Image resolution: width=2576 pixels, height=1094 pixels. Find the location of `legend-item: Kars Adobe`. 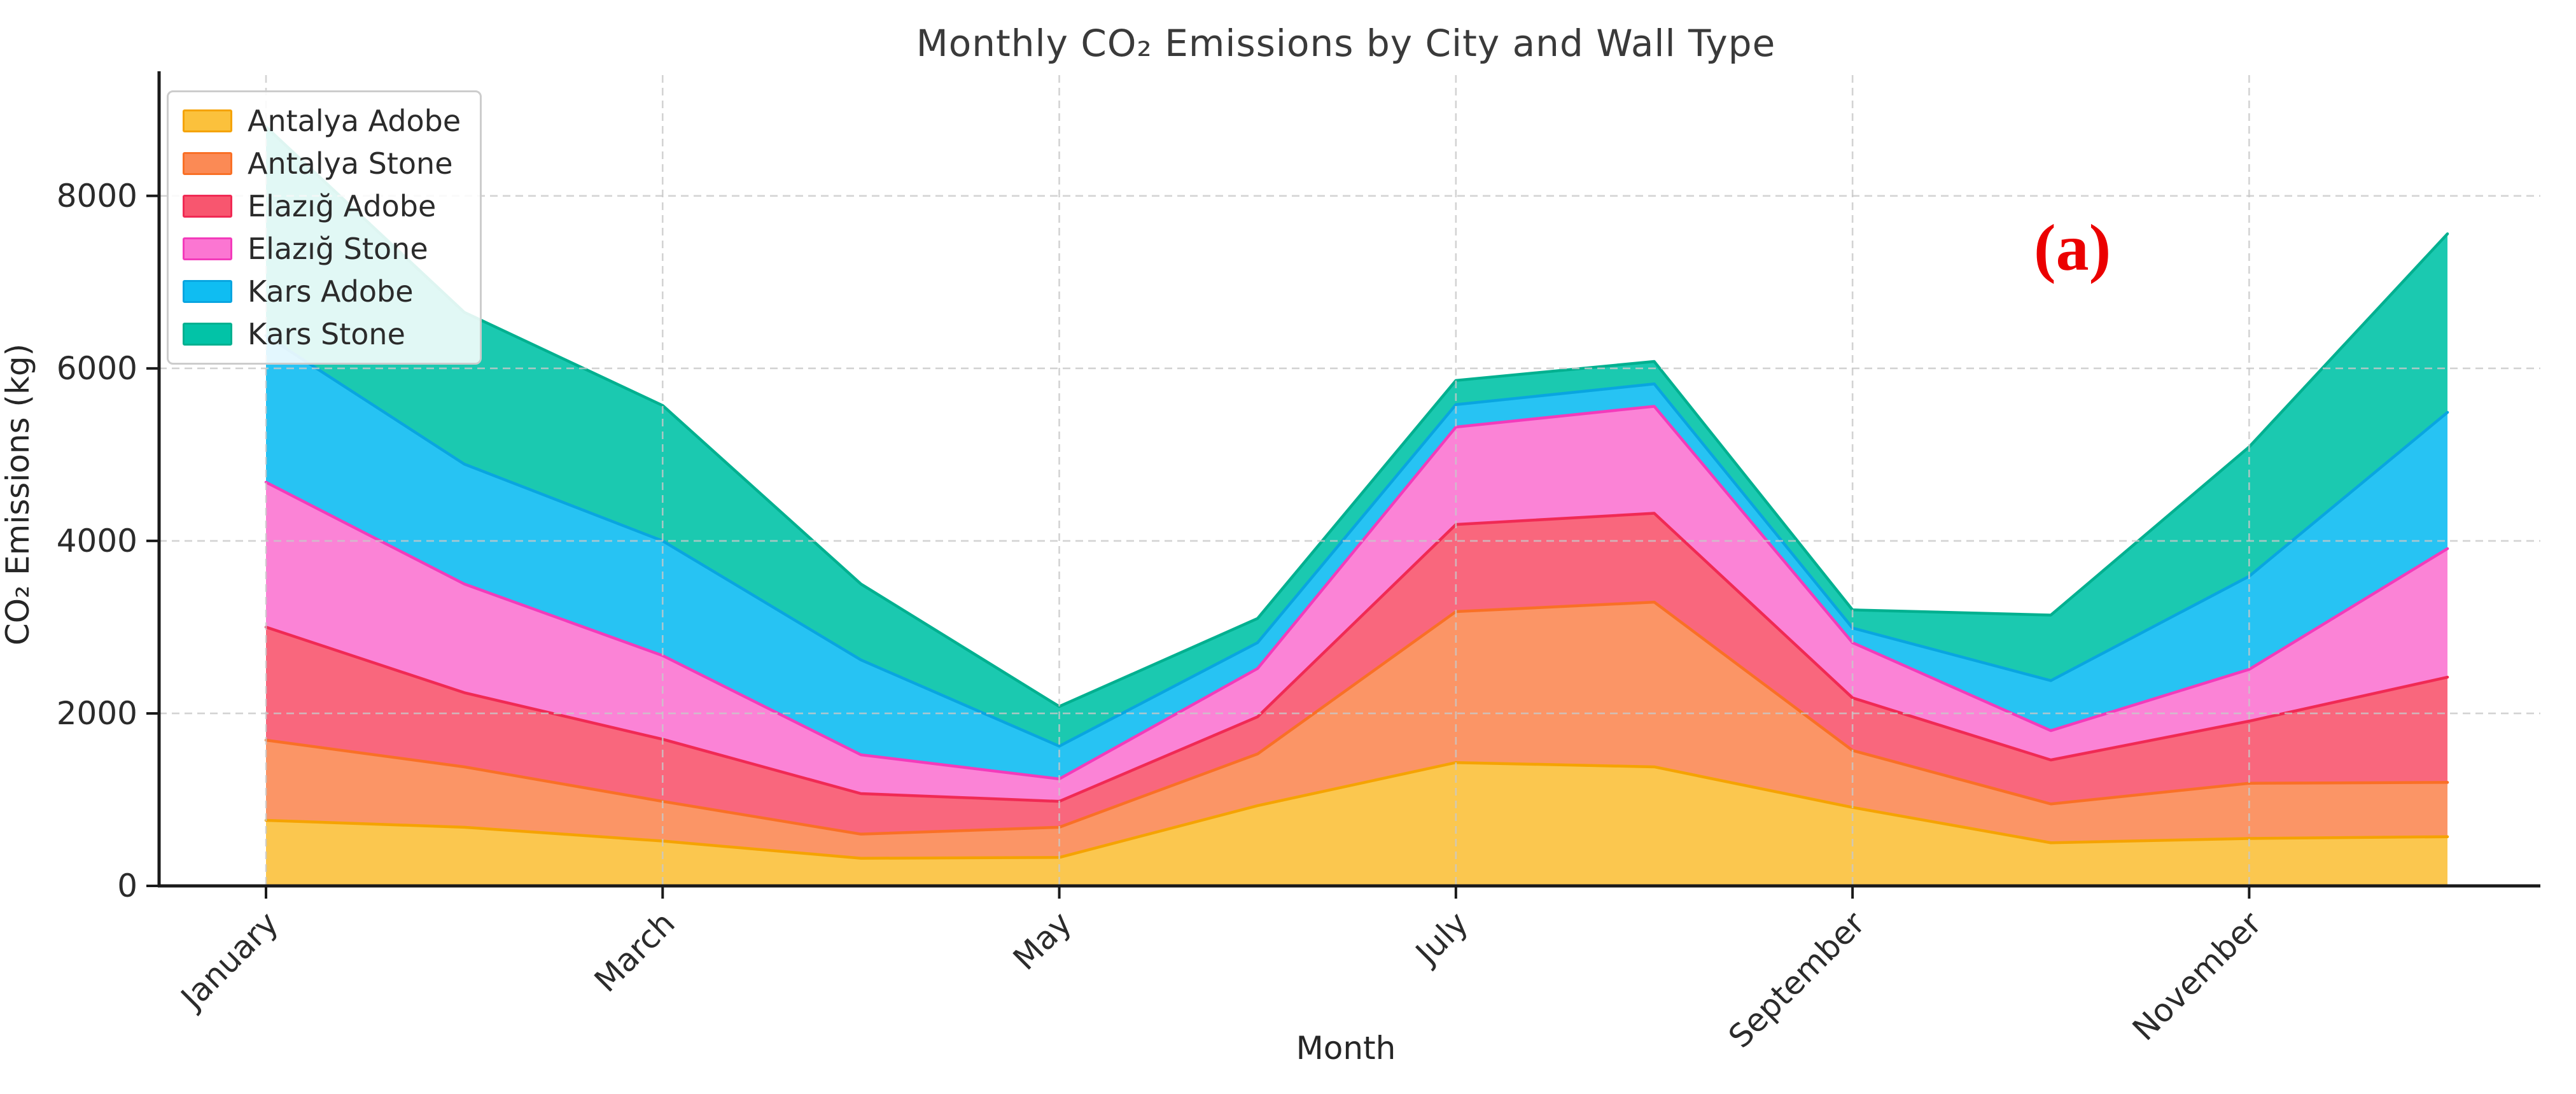

legend-item: Kars Adobe is located at coordinates (322, 291).